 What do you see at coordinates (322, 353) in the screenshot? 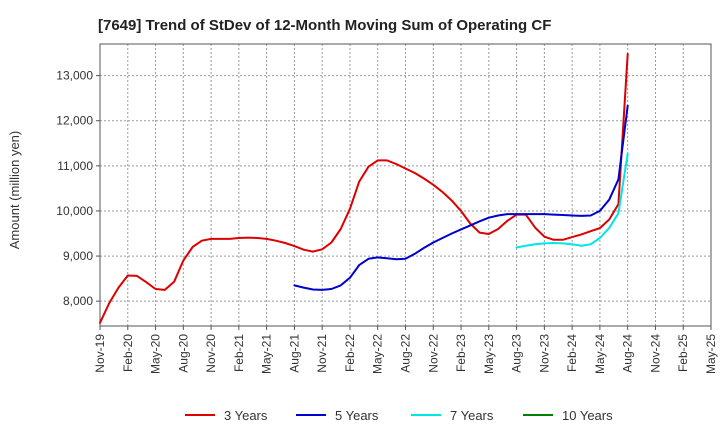
I see `x-tick-label: Nov-21` at bounding box center [322, 353].